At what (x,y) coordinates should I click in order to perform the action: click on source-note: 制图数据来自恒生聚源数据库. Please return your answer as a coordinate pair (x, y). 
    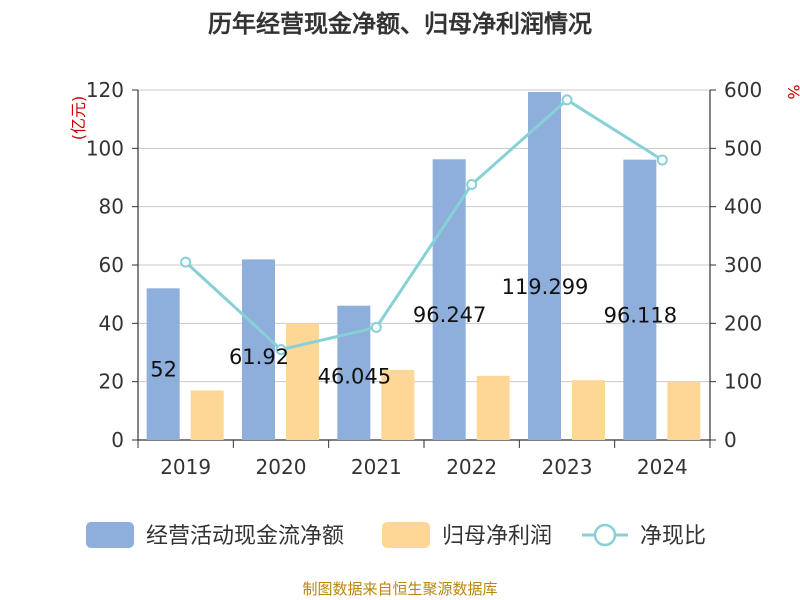
    Looking at the image, I should click on (400, 589).